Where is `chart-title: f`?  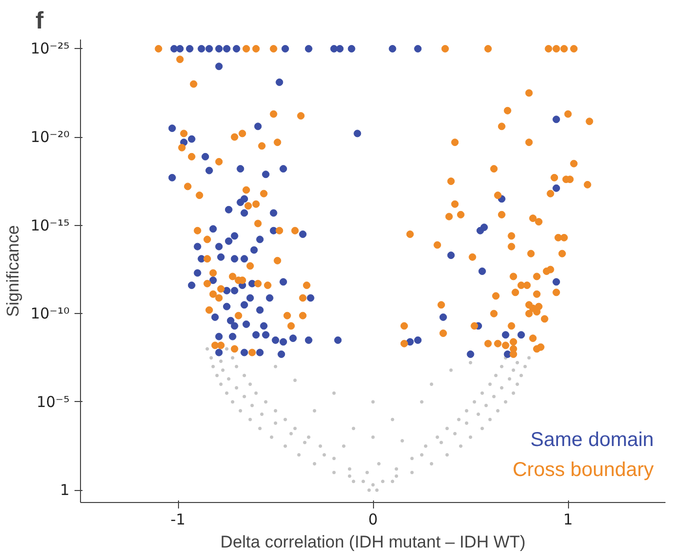
chart-title: f is located at coordinates (40, 21).